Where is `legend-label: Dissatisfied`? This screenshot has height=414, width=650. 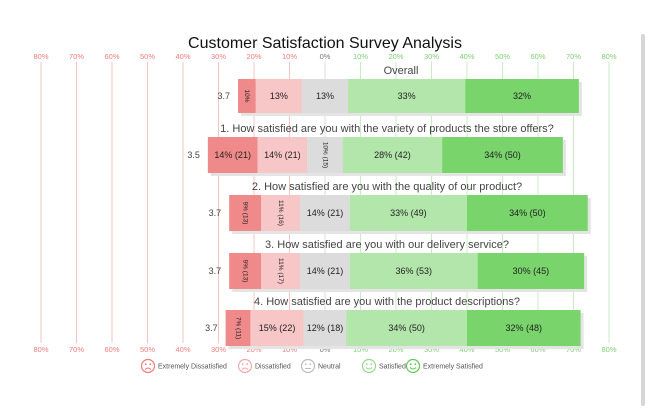
legend-label: Dissatisfied is located at coordinates (273, 367).